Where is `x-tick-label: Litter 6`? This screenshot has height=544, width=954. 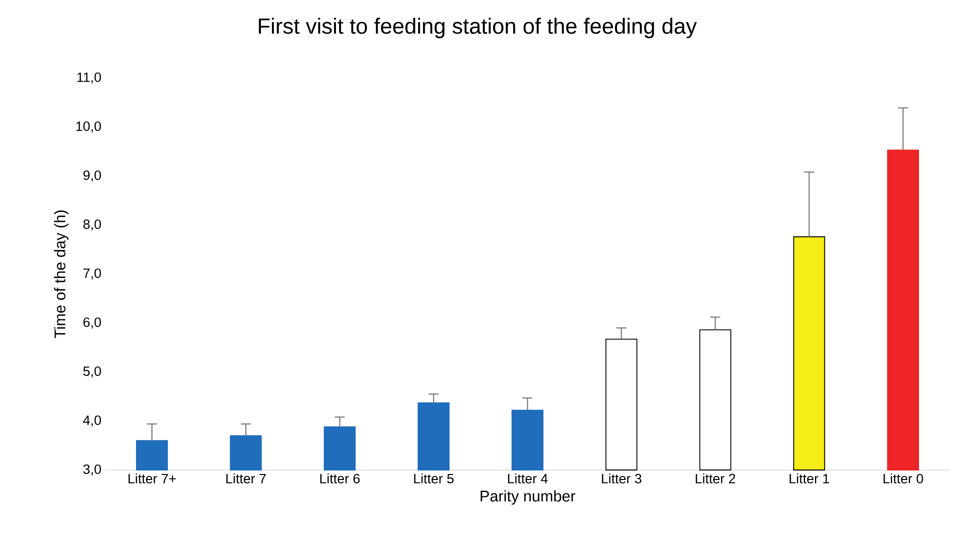
x-tick-label: Litter 6 is located at coordinates (340, 479).